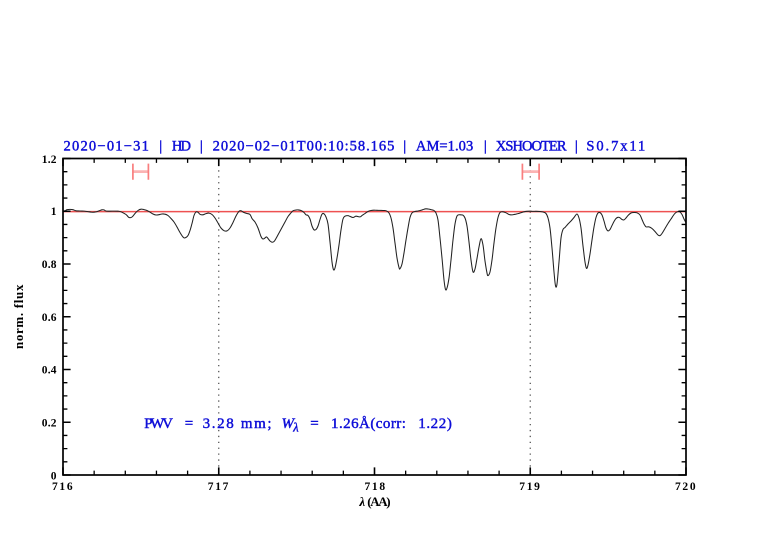  What do you see at coordinates (529, 487) in the screenshot?
I see `svg-text: 719` at bounding box center [529, 487].